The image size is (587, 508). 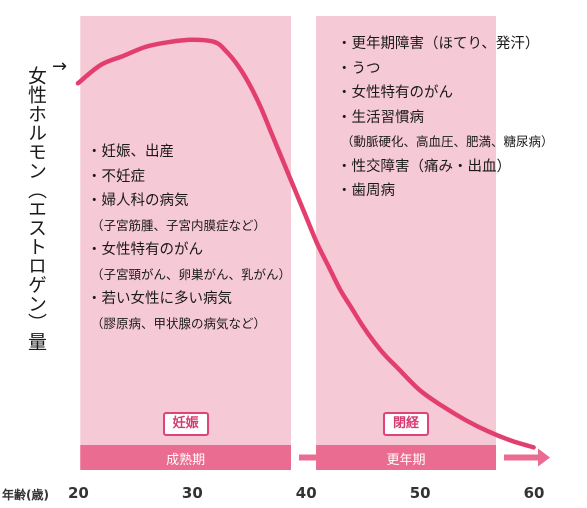 I want to click on pregnancy-badge: 妊娠, so click(x=185, y=424).